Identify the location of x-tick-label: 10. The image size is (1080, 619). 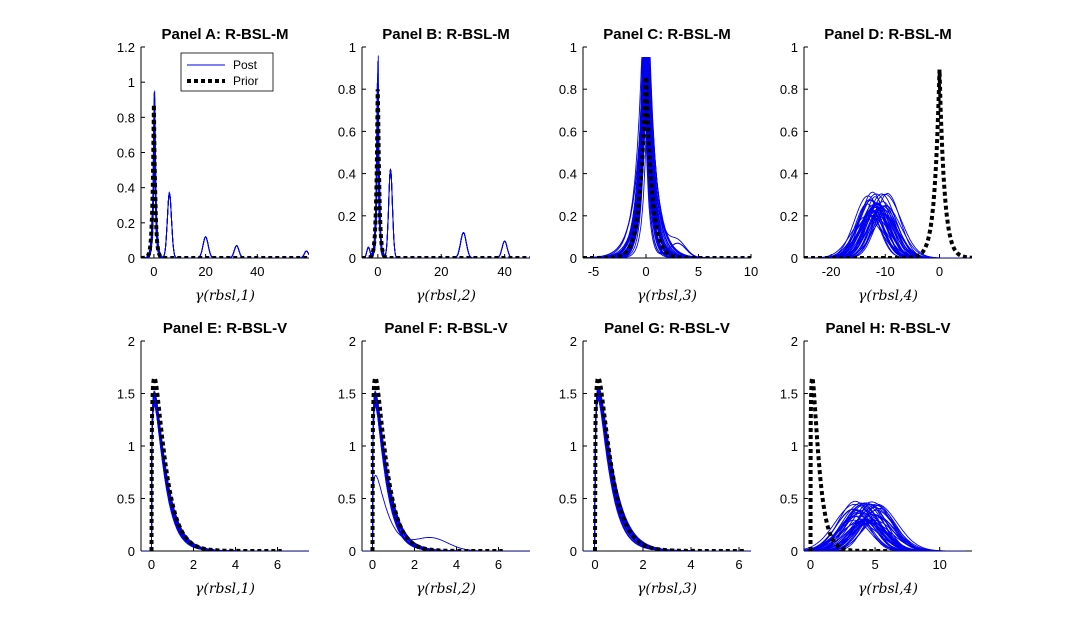
(751, 271).